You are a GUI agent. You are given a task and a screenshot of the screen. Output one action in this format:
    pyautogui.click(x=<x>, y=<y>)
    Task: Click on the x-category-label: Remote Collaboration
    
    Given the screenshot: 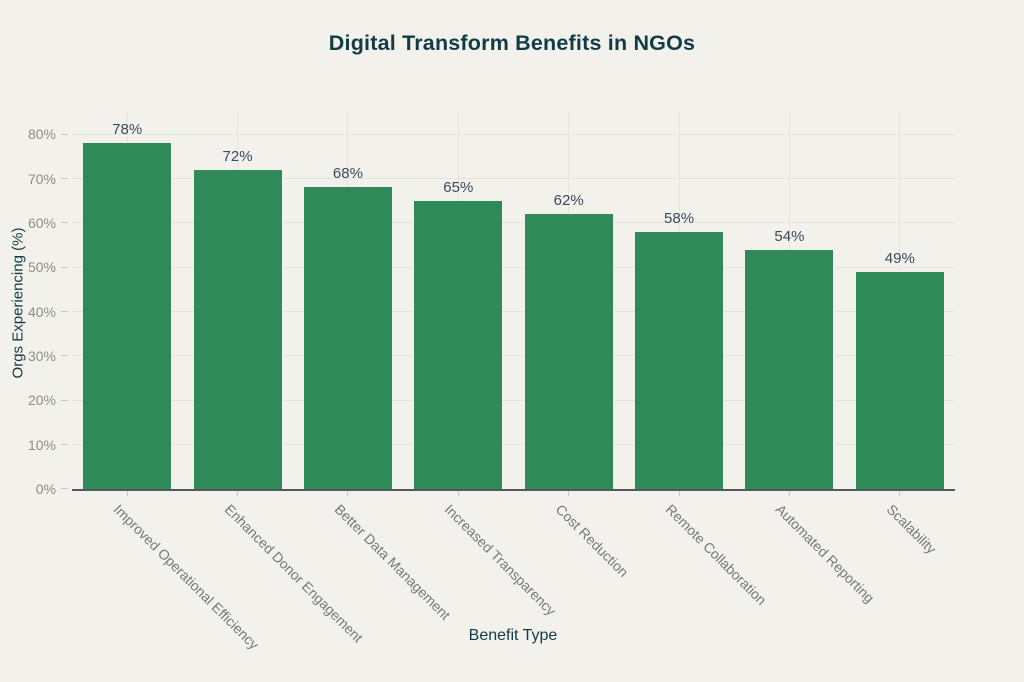 What is the action you would take?
    pyautogui.click(x=716, y=555)
    